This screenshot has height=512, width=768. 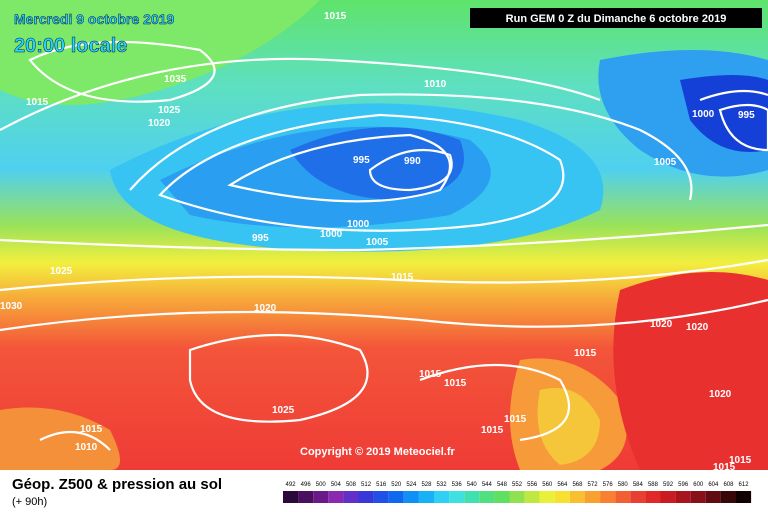 I want to click on scale-label: 544, so click(x=487, y=485).